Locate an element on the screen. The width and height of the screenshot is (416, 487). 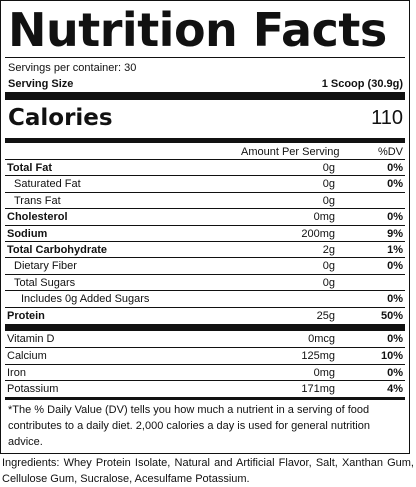
nutrient-row: Potassium 171mg 4% is located at coordinates (205, 388).